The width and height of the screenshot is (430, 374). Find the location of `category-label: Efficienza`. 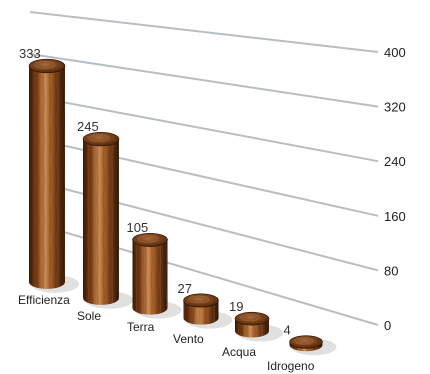

category-label: Efficienza is located at coordinates (44, 300).